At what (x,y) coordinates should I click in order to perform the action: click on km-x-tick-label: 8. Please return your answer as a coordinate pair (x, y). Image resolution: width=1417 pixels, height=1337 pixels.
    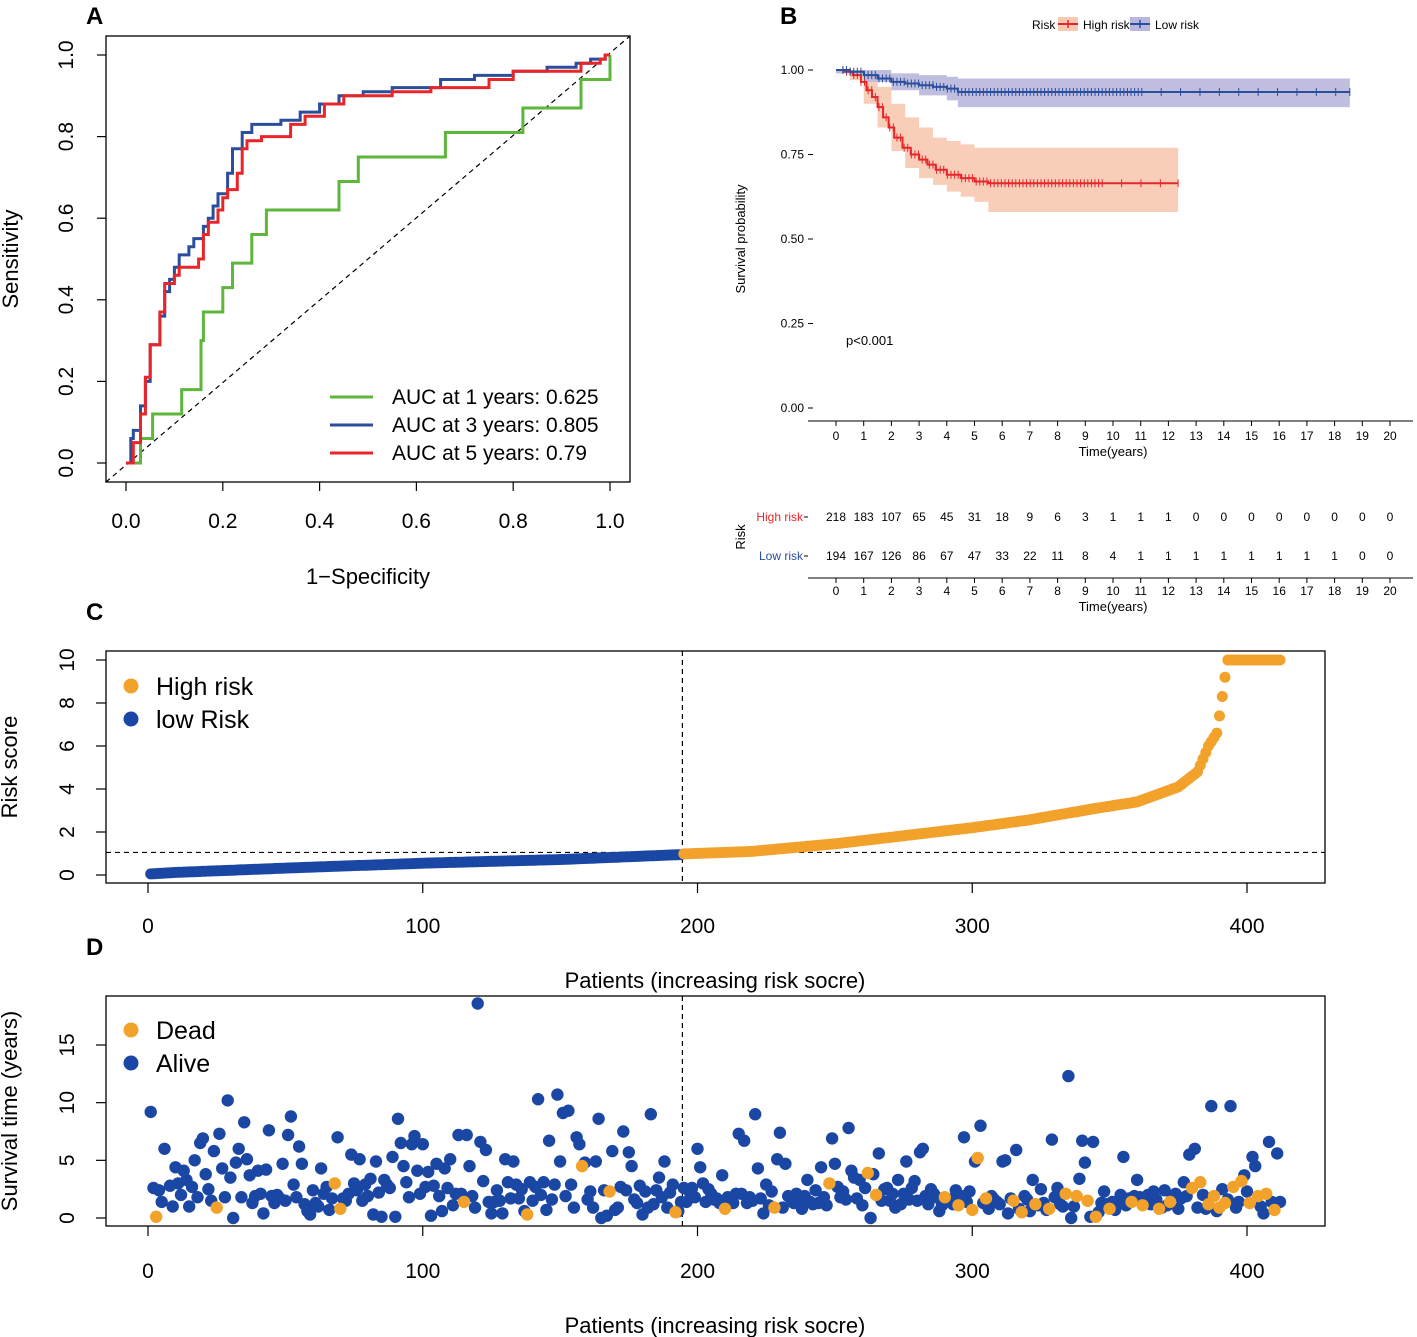
    Looking at the image, I should click on (1057, 436).